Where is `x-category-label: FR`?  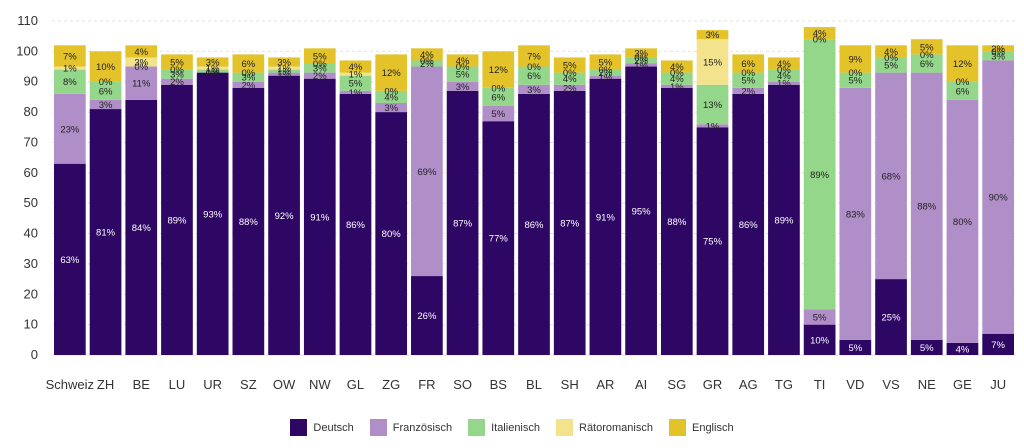 x-category-label: FR is located at coordinates (426, 384).